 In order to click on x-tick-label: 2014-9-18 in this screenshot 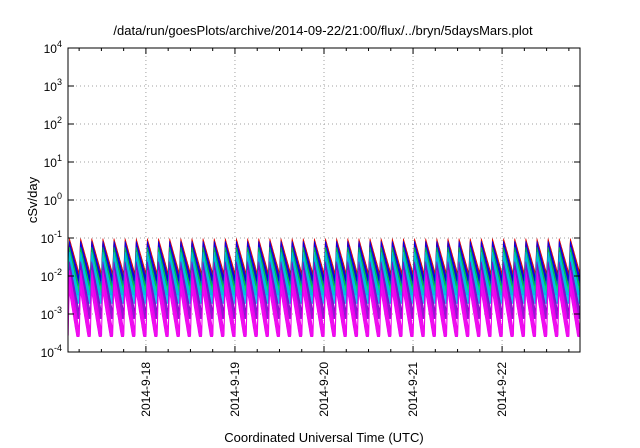, I will do `click(146, 389)`.